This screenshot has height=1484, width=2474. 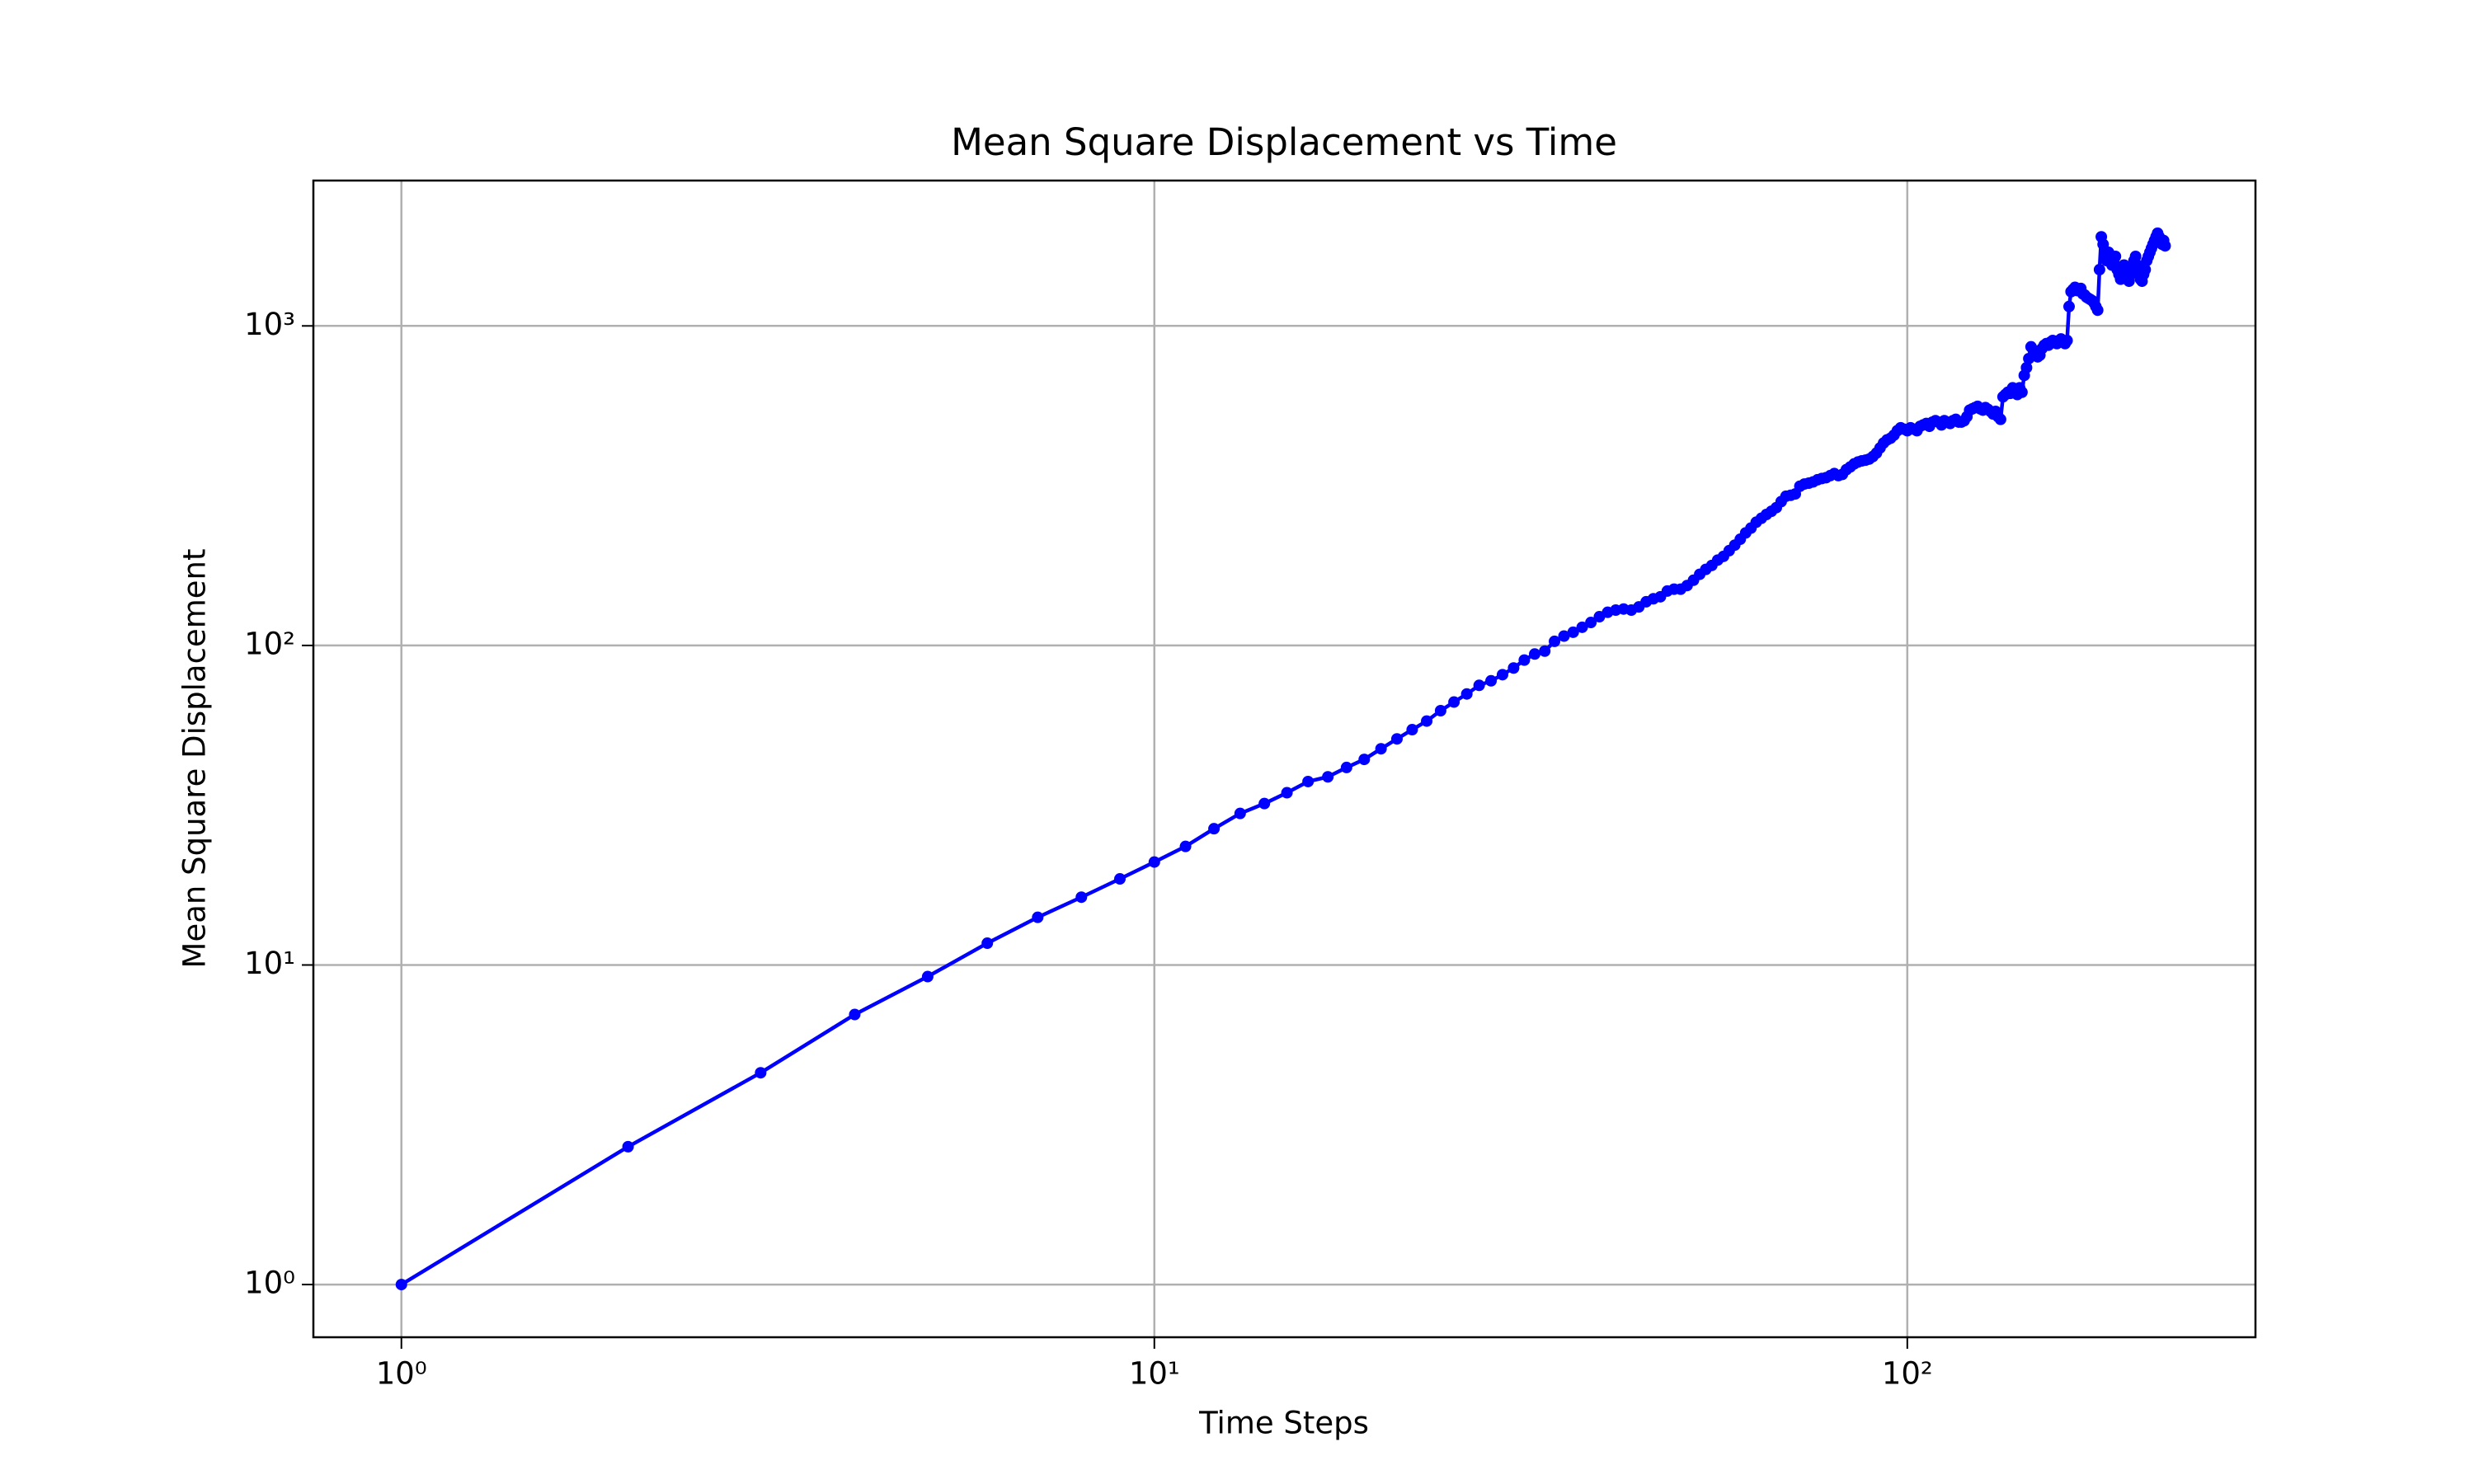 What do you see at coordinates (269, 324) in the screenshot?
I see `y-tick-label: 10³` at bounding box center [269, 324].